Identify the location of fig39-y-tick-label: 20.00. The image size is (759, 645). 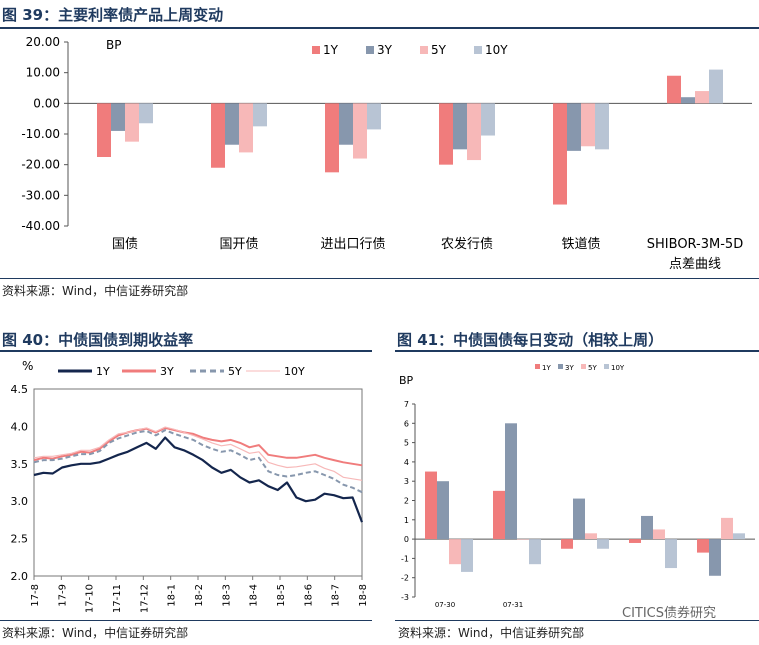
(43, 42).